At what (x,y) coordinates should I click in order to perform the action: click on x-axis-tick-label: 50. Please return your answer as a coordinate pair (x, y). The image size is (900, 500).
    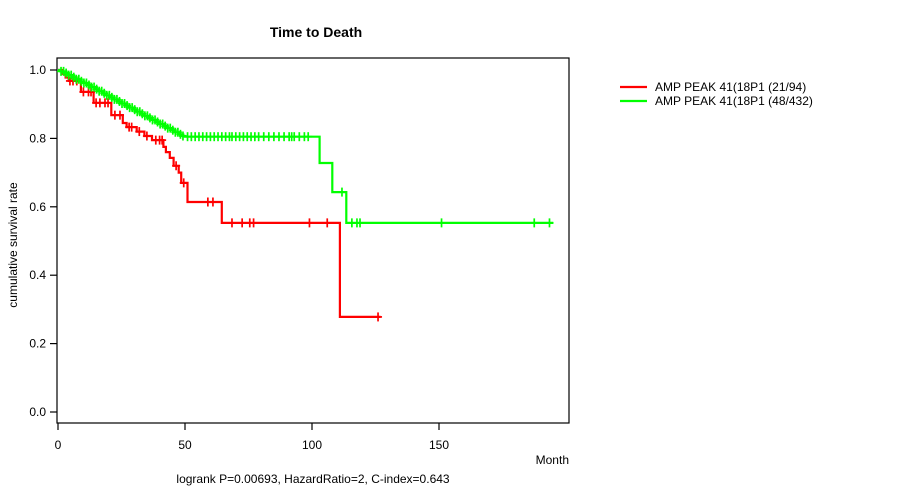
    Looking at the image, I should click on (185, 445).